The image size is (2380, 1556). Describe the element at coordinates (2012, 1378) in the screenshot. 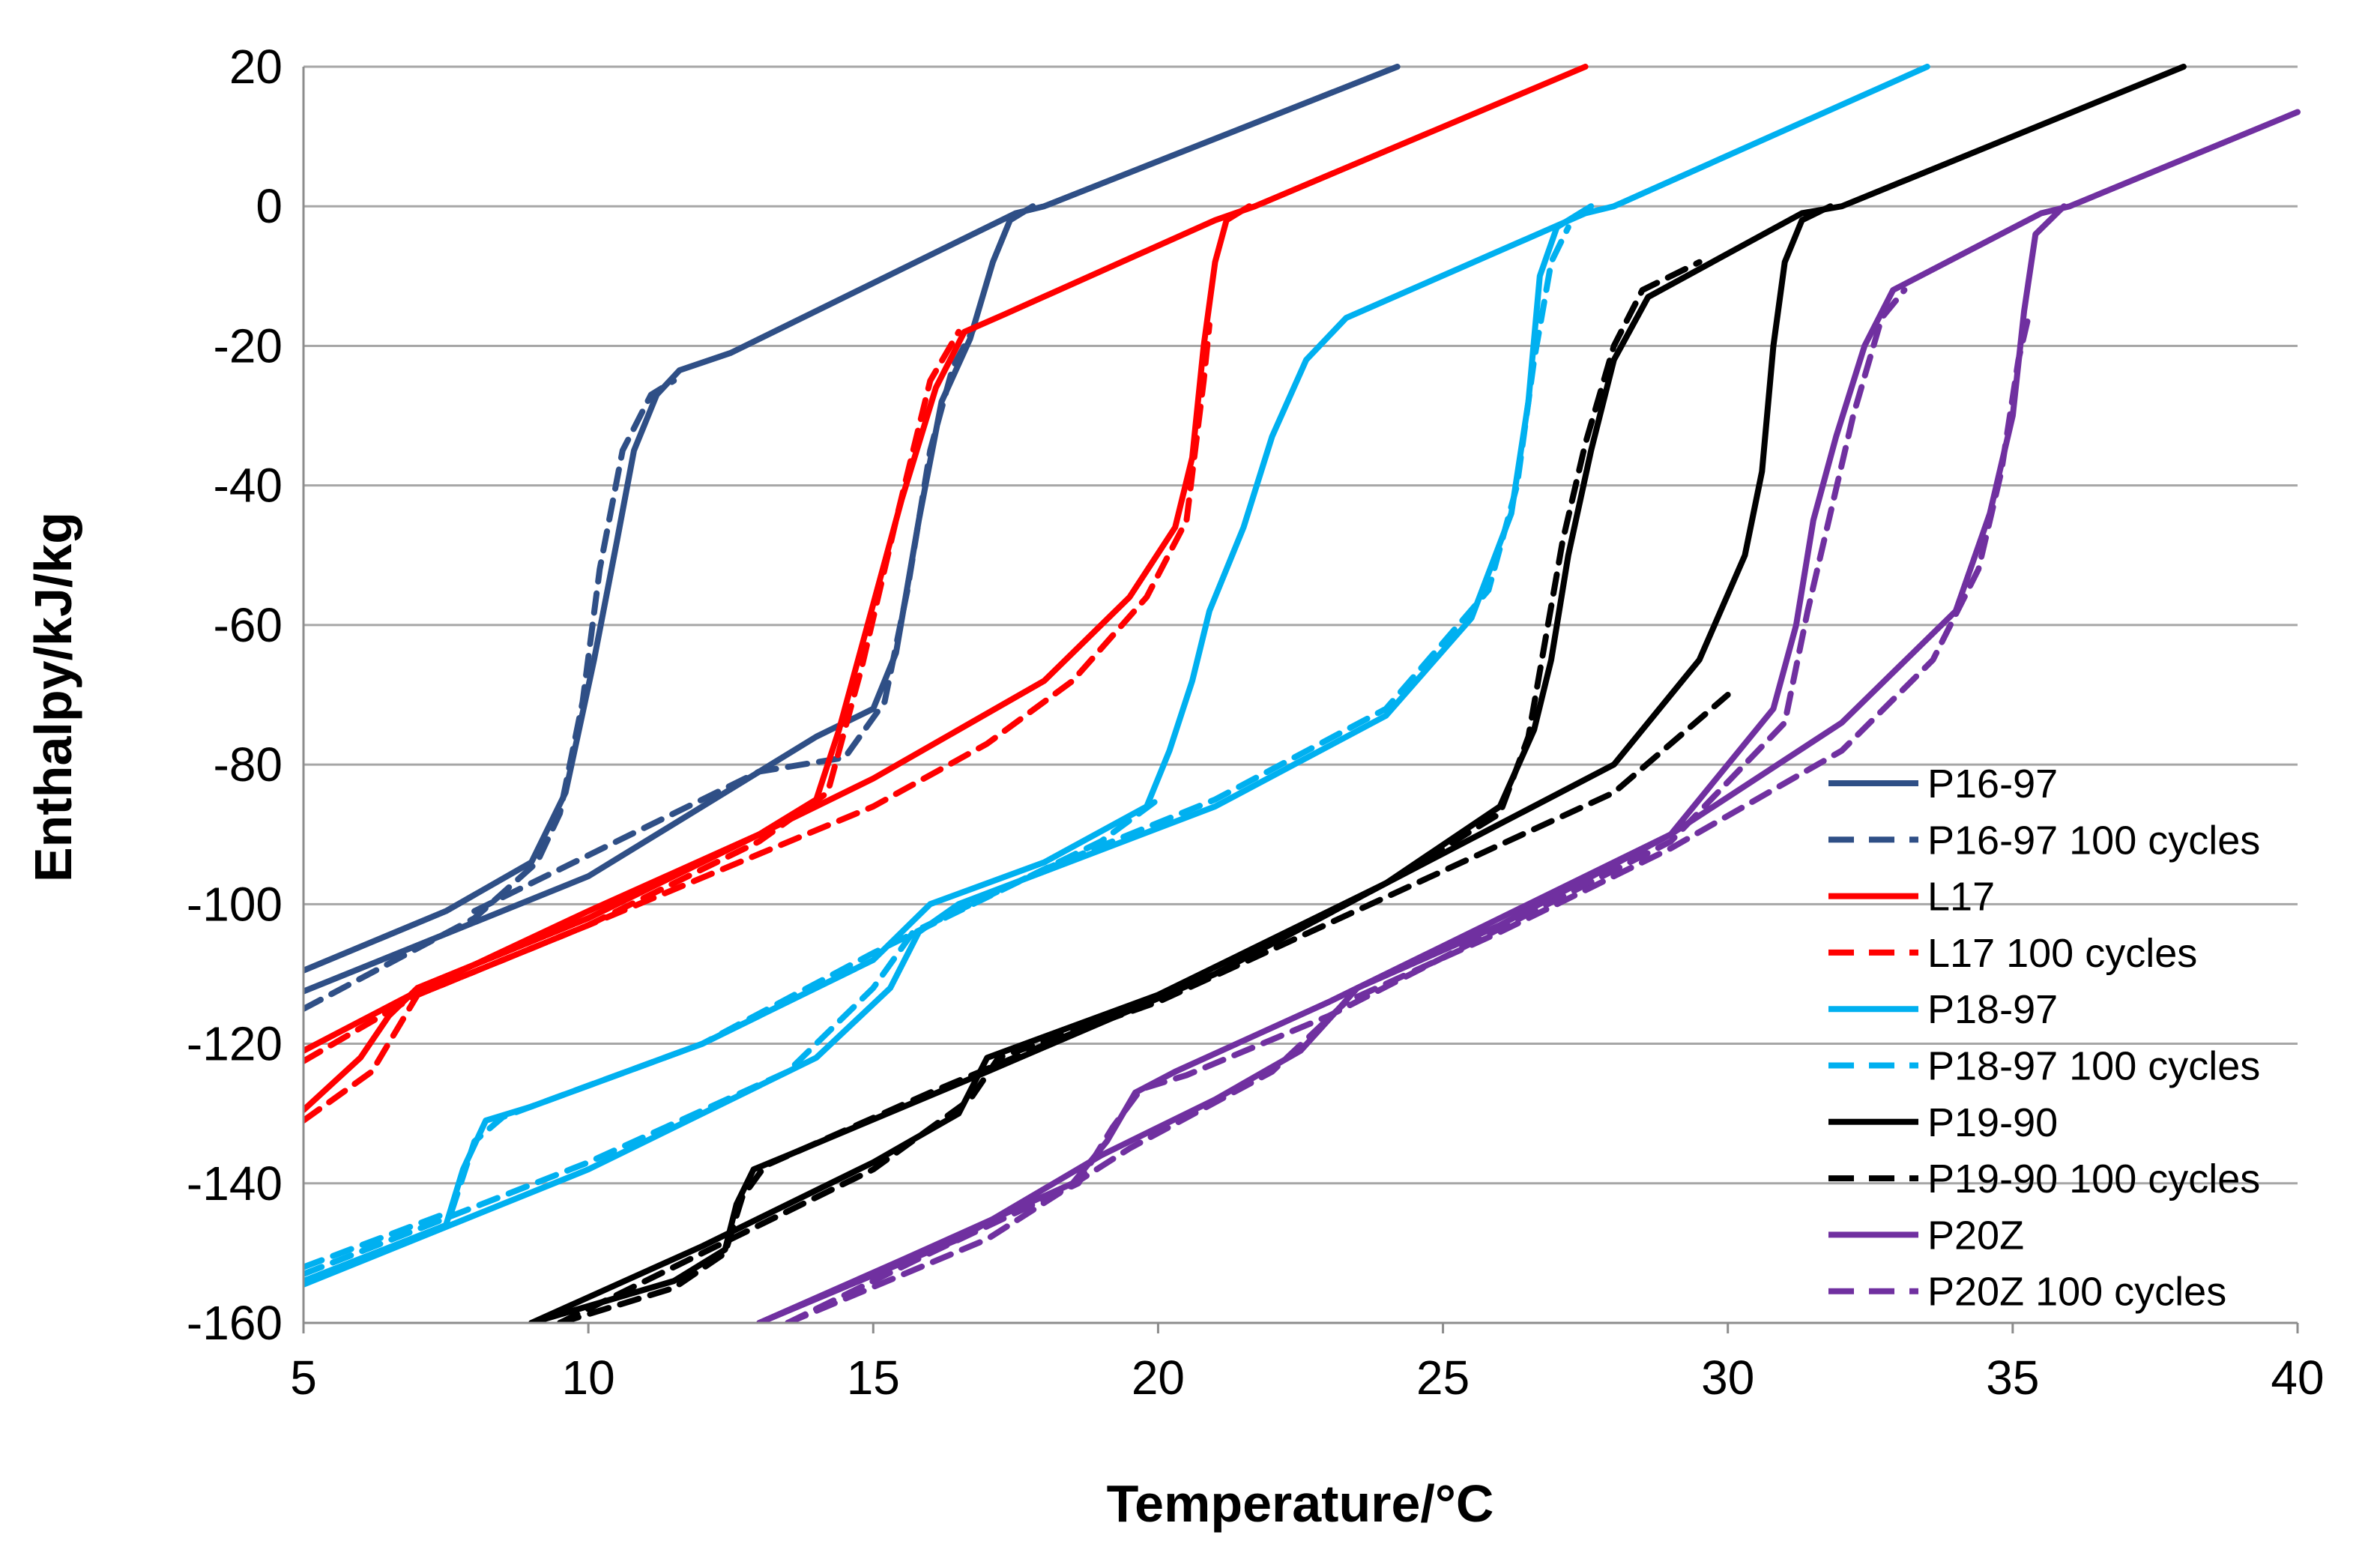

I see `x-tick-label: 35` at that location.